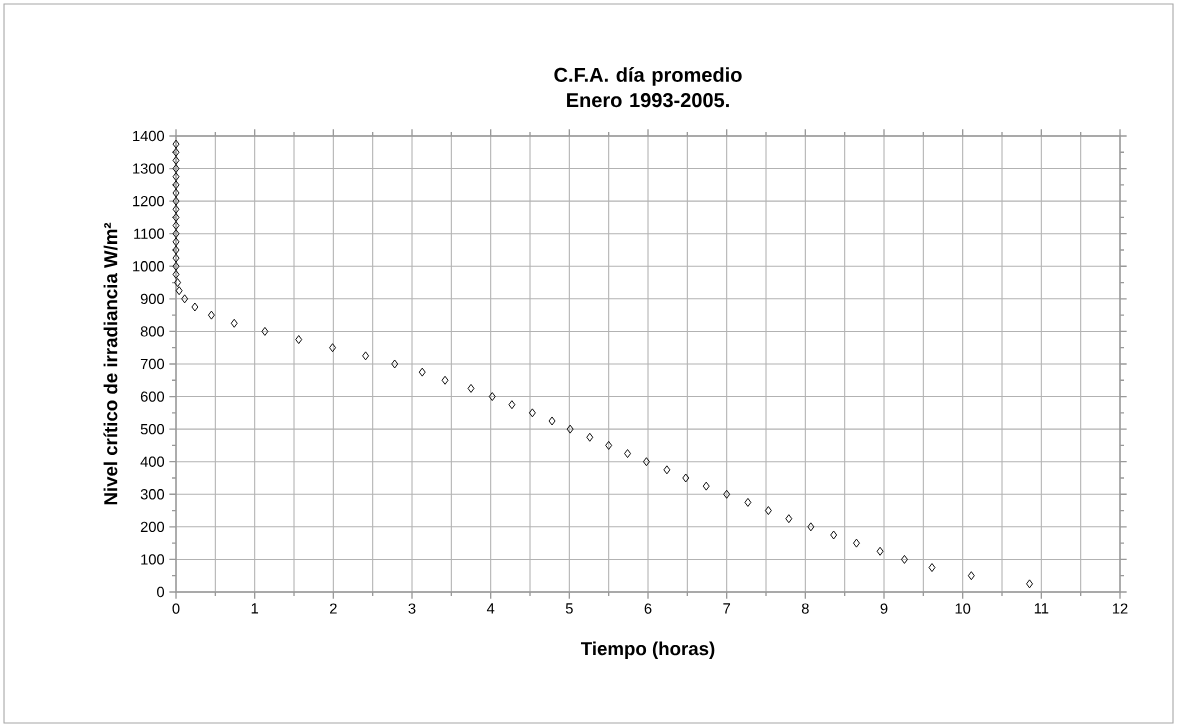 This screenshot has height=727, width=1177. I want to click on x-tick-label: 4, so click(490, 608).